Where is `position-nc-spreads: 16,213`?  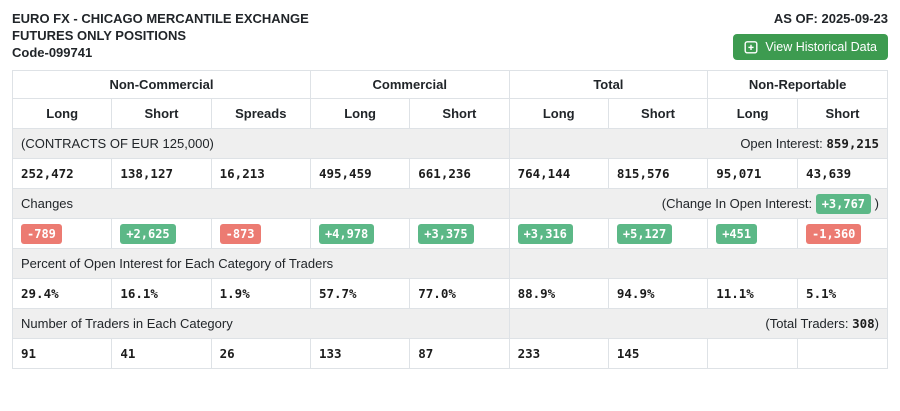
position-nc-spreads: 16,213 is located at coordinates (260, 173).